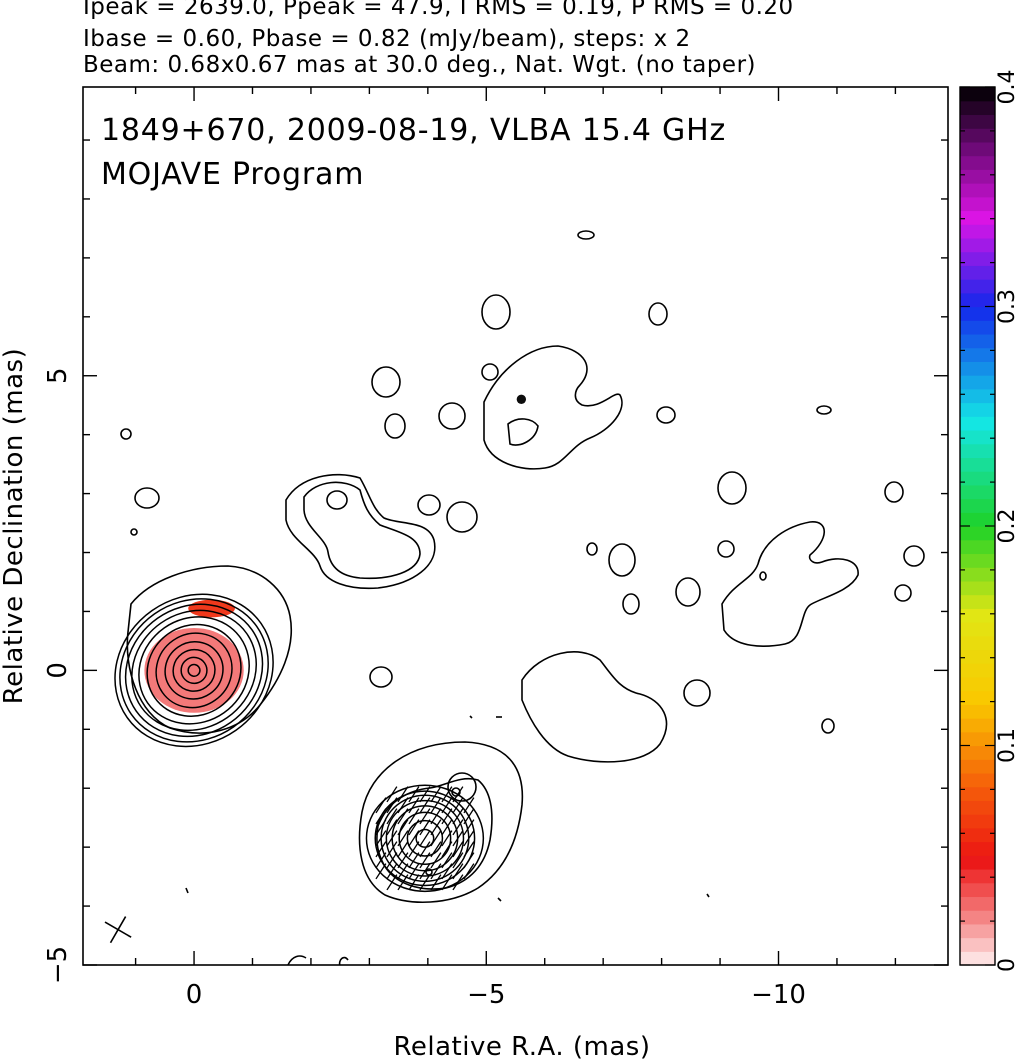 Image resolution: width=1022 pixels, height=1061 pixels. Describe the element at coordinates (58, 675) in the screenshot. I see `y-tick-labels: −5 0 5` at that location.